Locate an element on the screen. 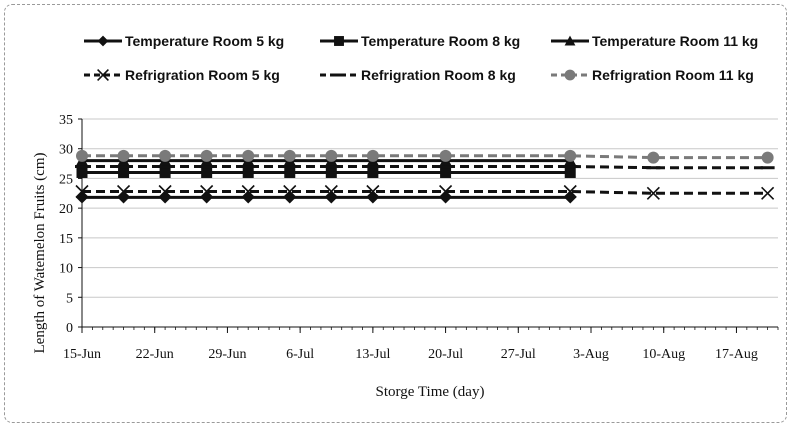  series-layer is located at coordinates (425, 176).